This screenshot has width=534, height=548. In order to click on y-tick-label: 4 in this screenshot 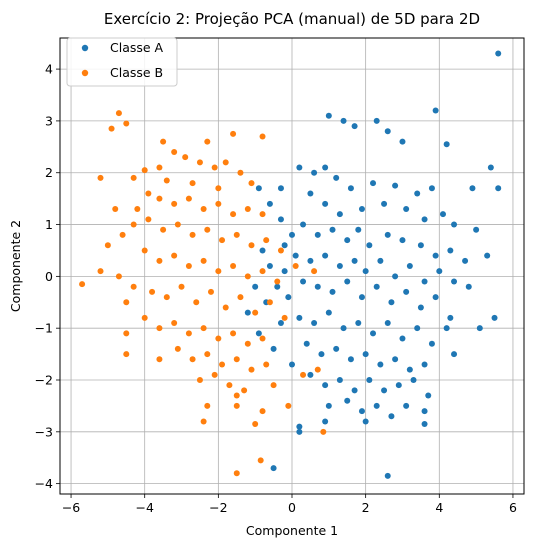, I will do `click(49, 69)`.